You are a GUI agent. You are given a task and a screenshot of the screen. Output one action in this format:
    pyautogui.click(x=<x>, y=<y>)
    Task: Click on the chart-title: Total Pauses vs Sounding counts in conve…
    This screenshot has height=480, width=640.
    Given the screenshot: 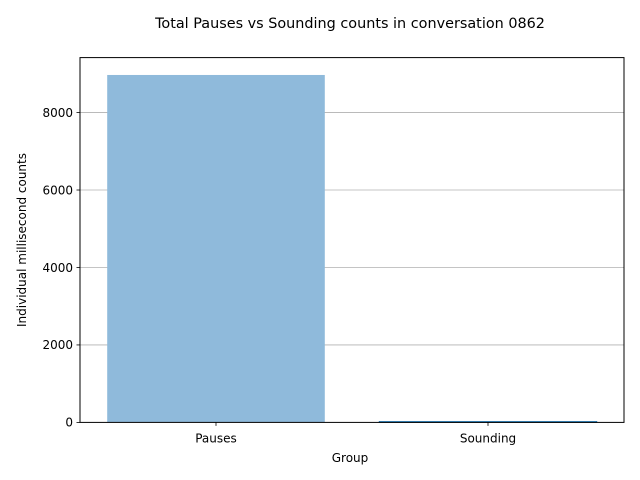 What is the action you would take?
    pyautogui.click(x=349, y=24)
    